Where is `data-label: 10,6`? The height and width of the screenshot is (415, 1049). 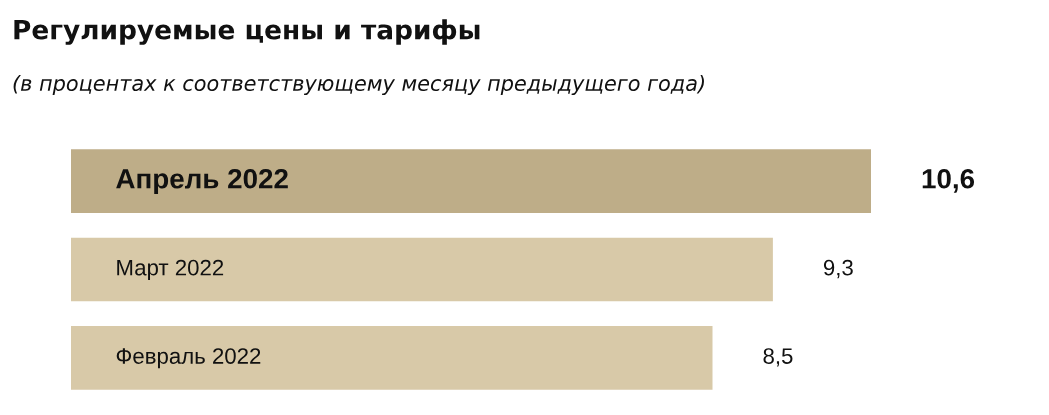
data-label: 10,6 is located at coordinates (948, 180).